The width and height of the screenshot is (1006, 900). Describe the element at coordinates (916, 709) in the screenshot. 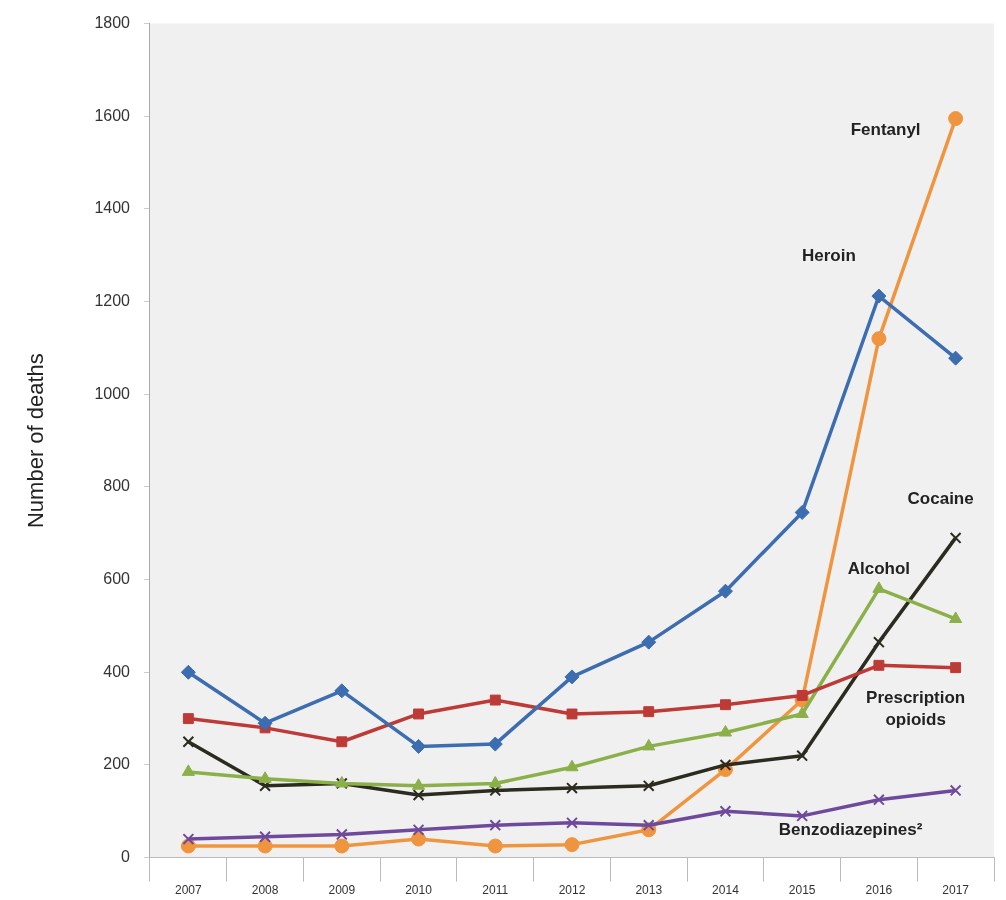

I see `series-label: Prescription opioids` at that location.